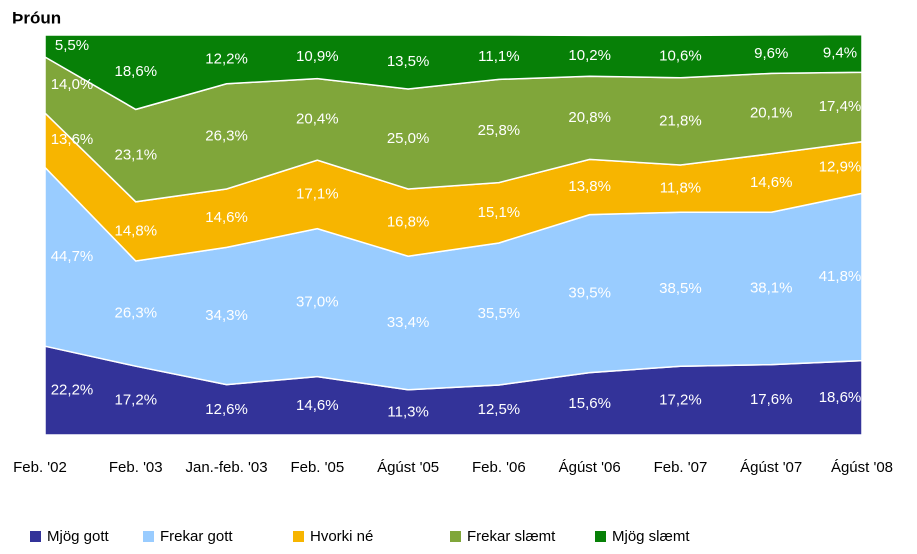 This screenshot has width=917, height=554. Describe the element at coordinates (226, 409) in the screenshot. I see `value-label: 12,6%` at that location.